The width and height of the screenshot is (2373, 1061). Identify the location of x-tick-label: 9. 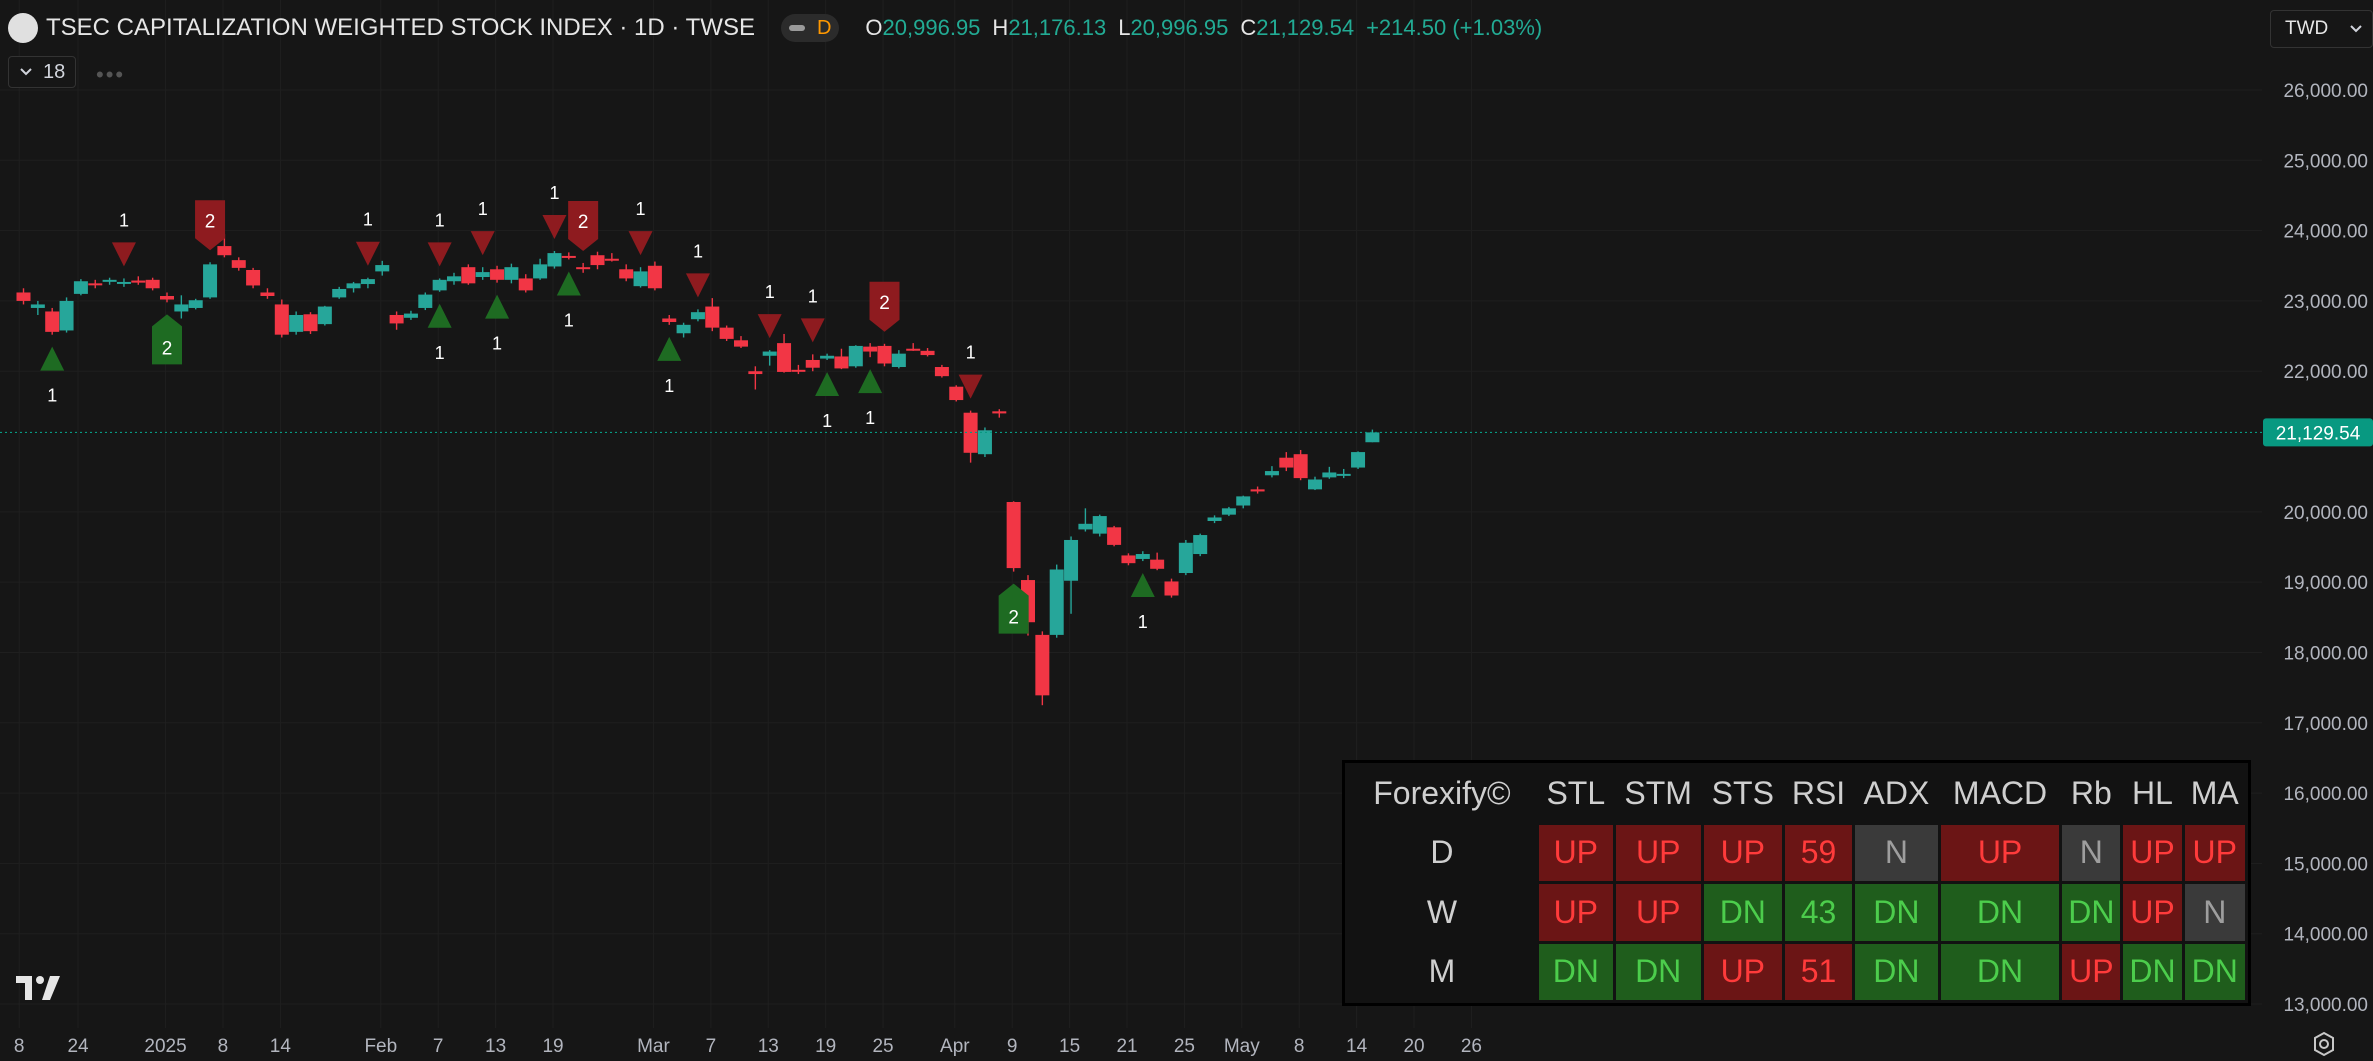
(1012, 1046).